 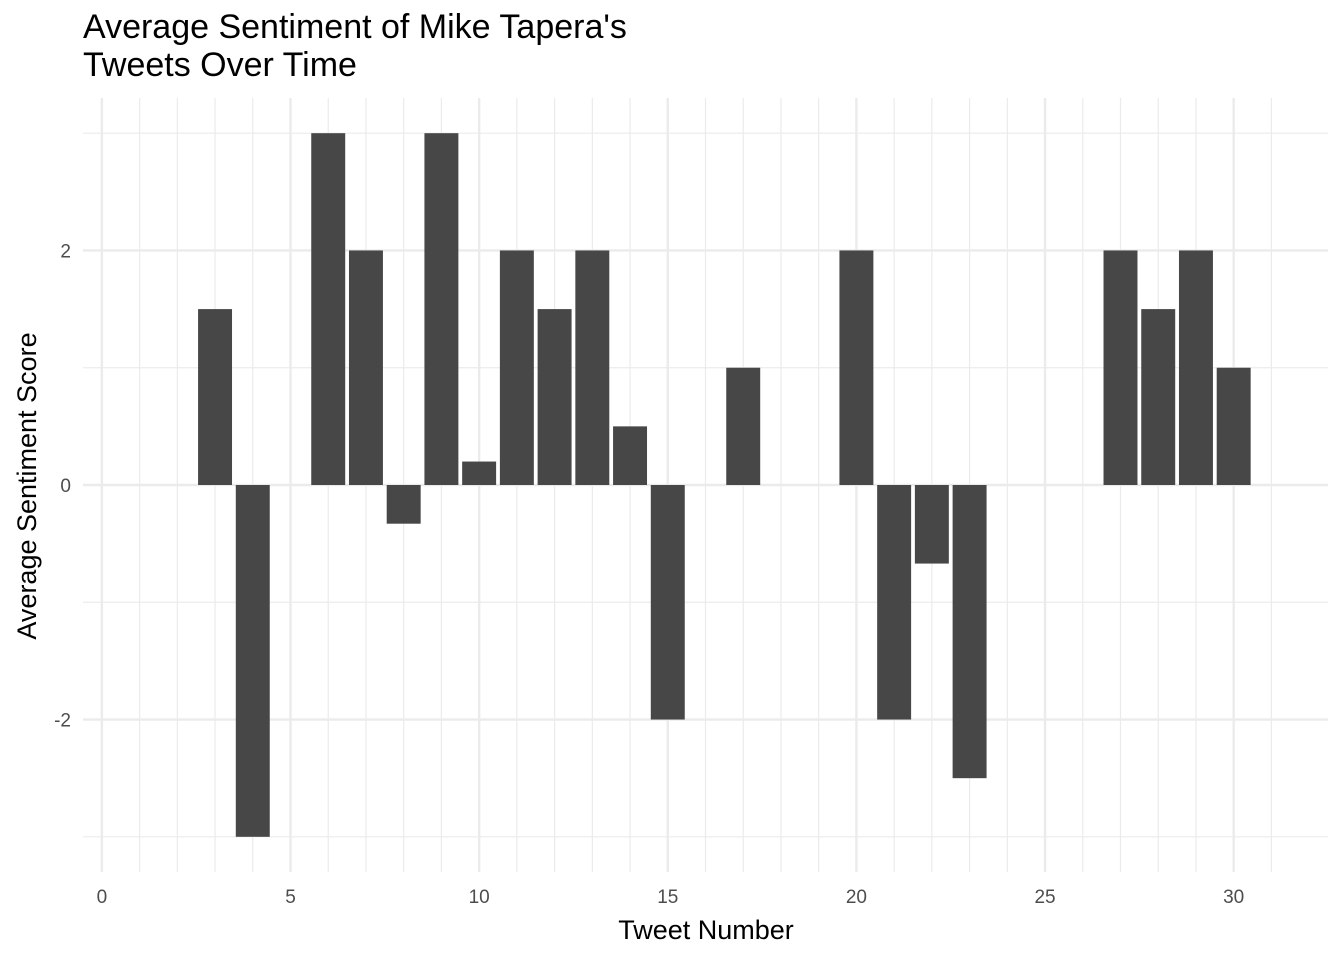 What do you see at coordinates (65, 251) in the screenshot?
I see `y-tick-label: 2` at bounding box center [65, 251].